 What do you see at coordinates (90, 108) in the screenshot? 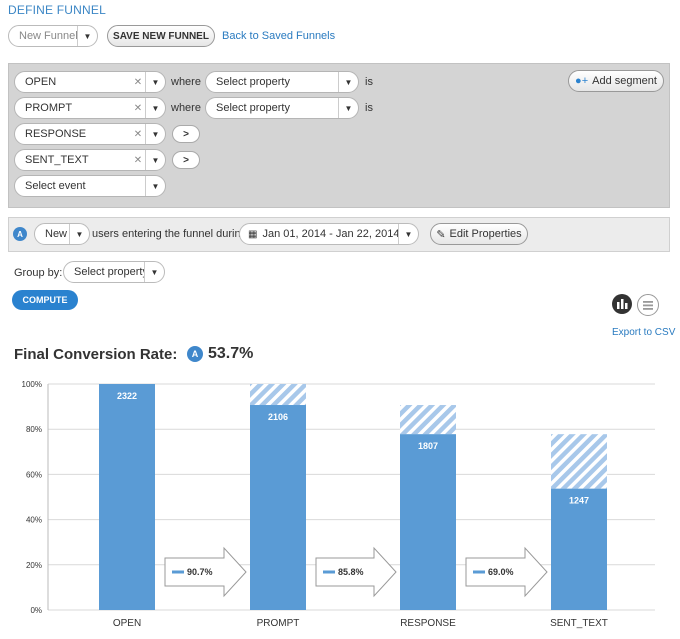
I see `event-select-prompt: PROMPT ✕ ▼` at bounding box center [90, 108].